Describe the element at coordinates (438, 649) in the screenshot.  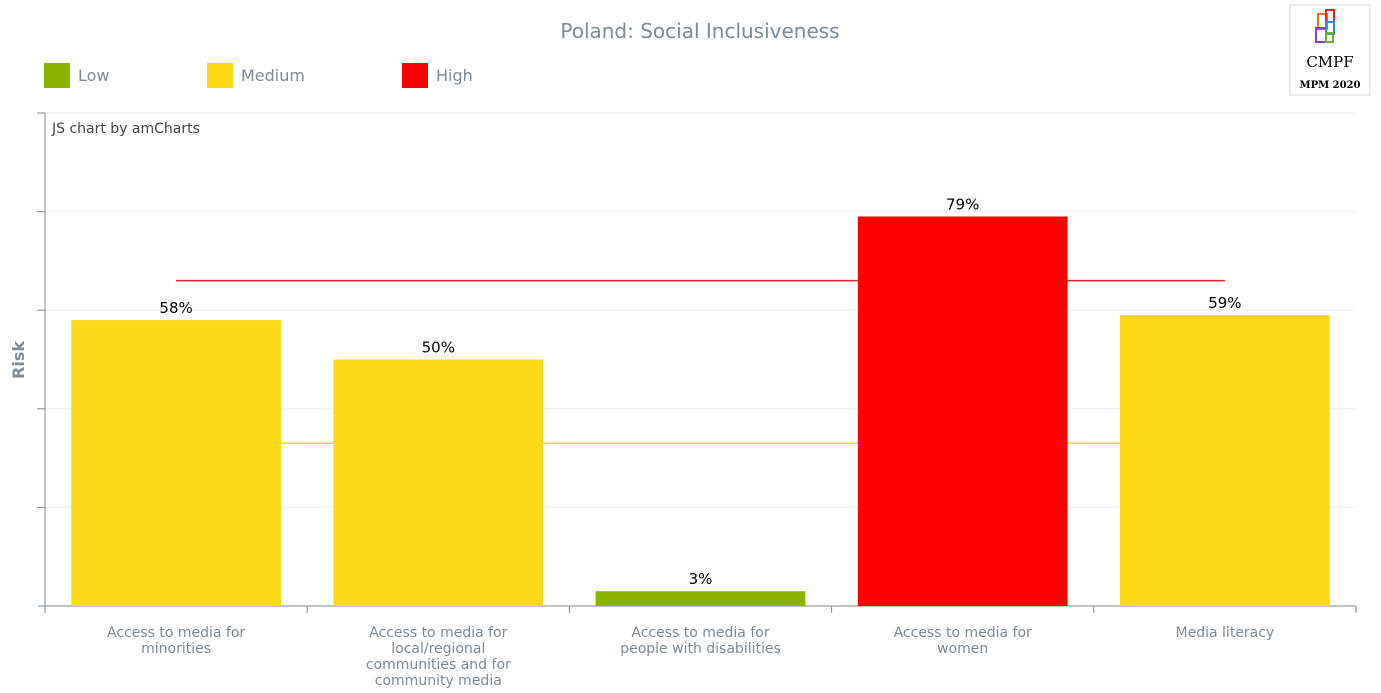
I see `category-label: local/regional` at that location.